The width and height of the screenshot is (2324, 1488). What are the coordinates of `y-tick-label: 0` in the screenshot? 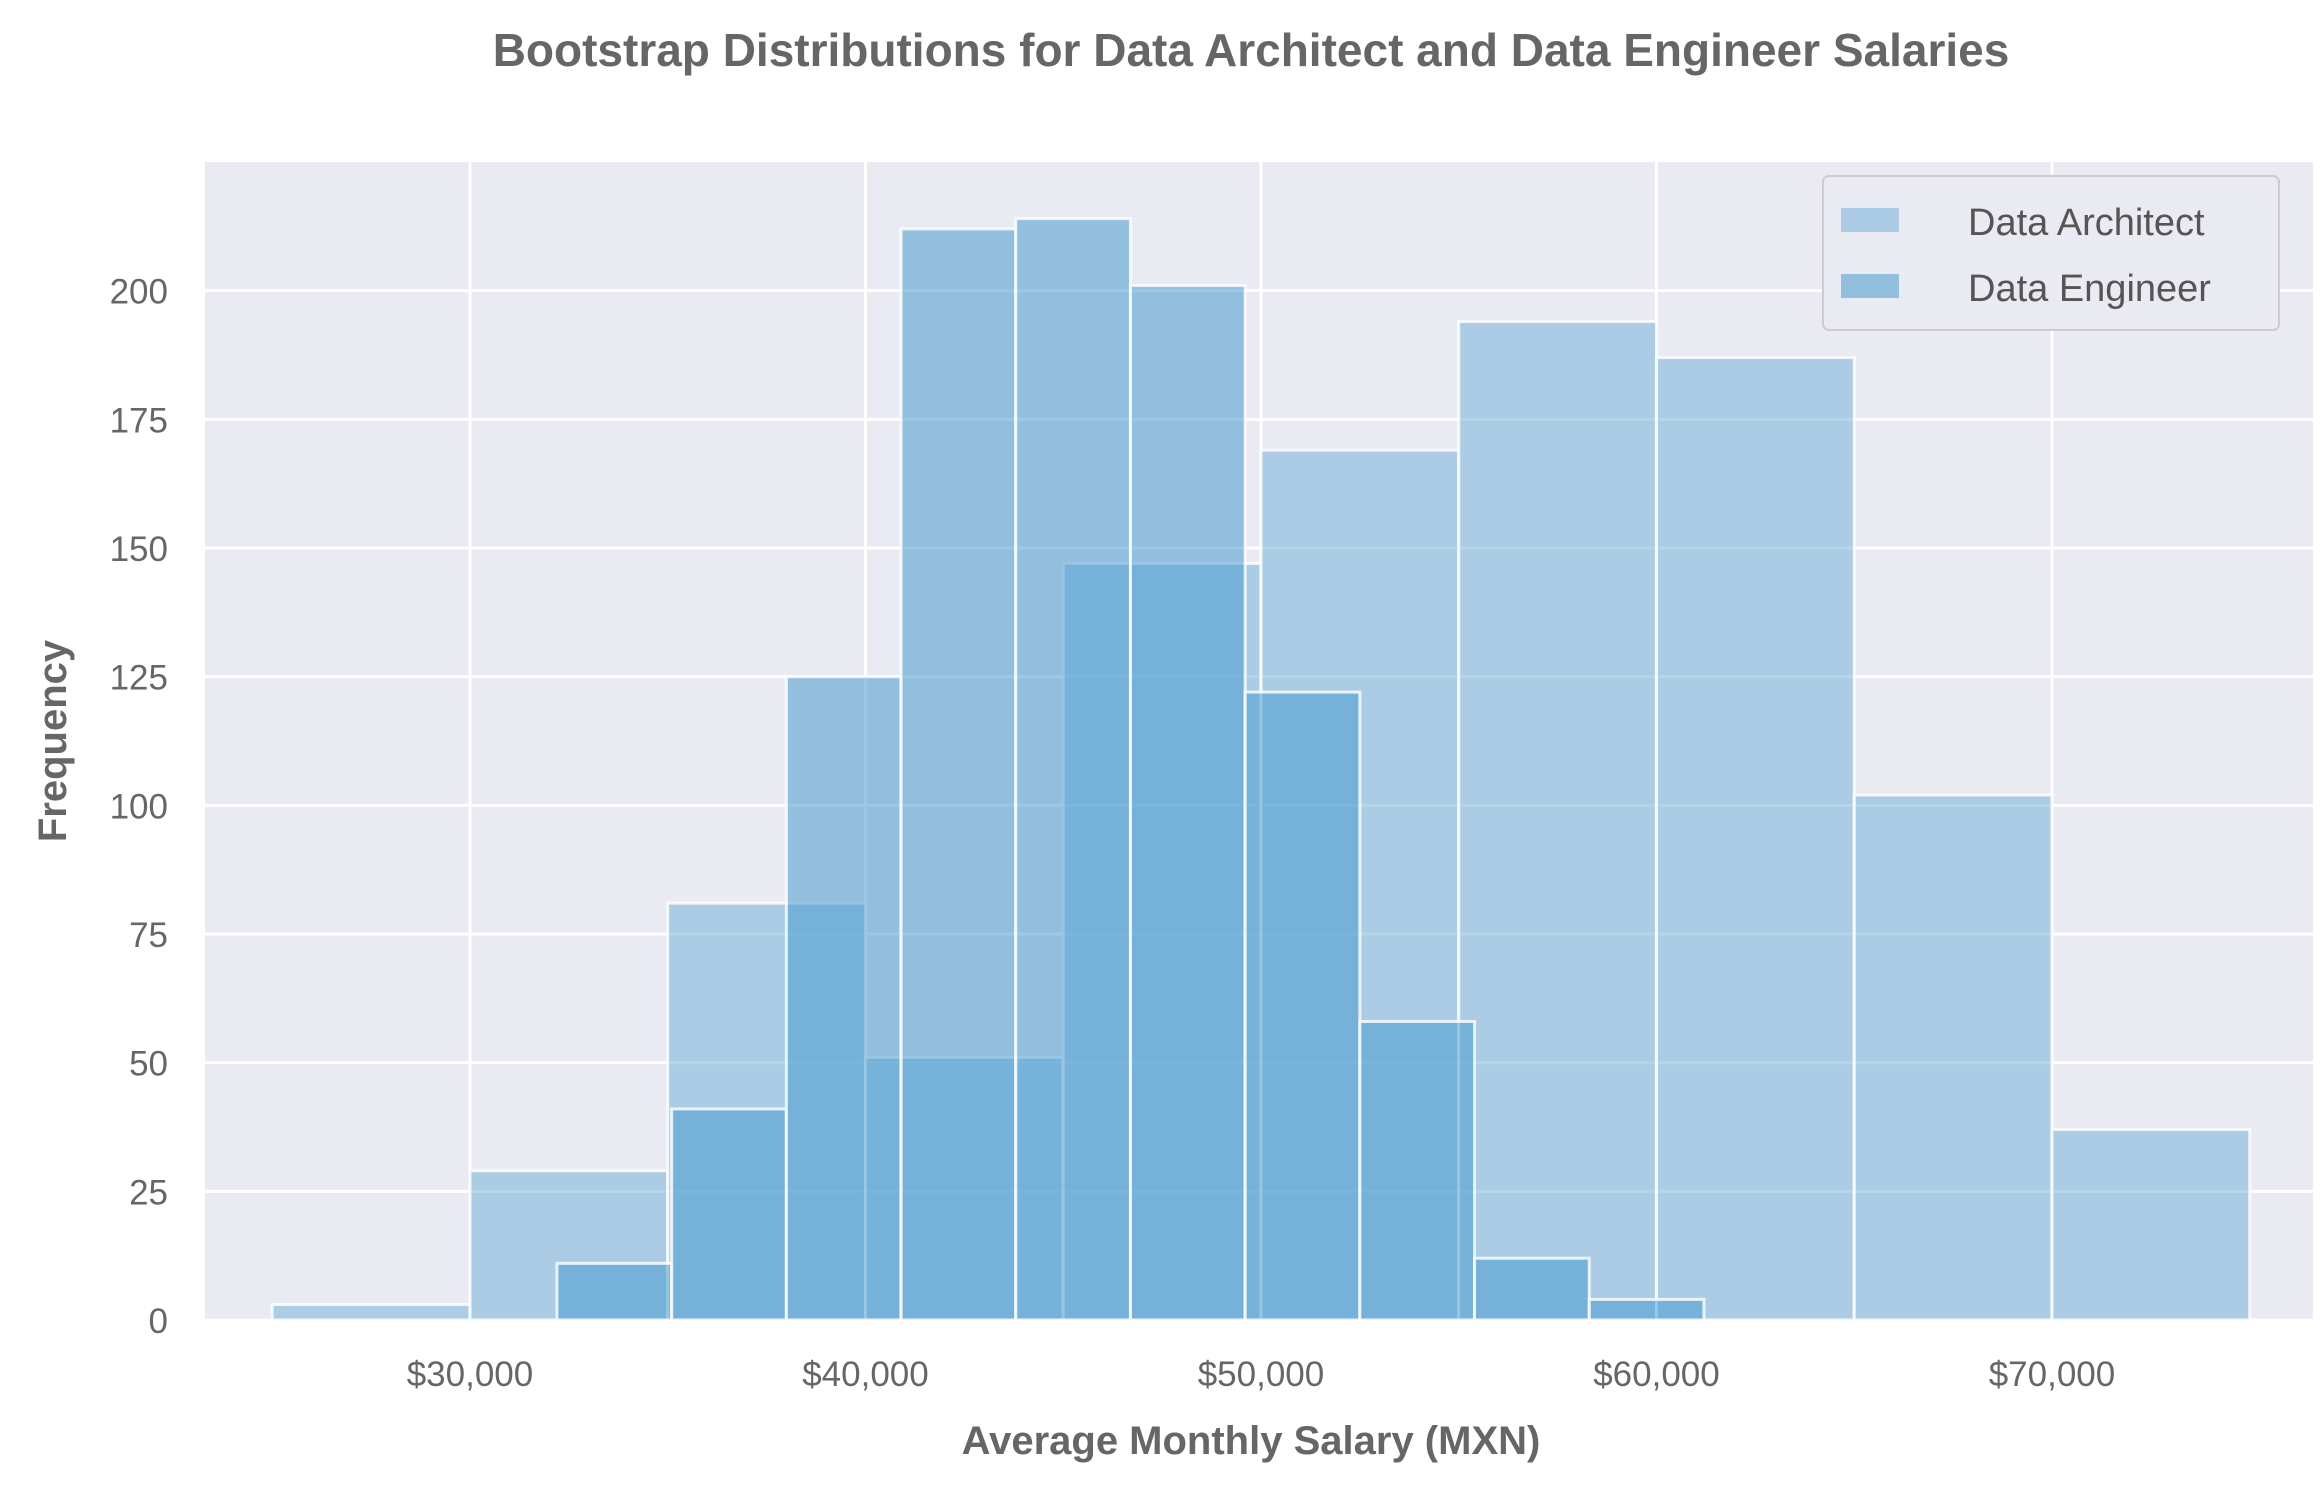 It's located at (158, 1321).